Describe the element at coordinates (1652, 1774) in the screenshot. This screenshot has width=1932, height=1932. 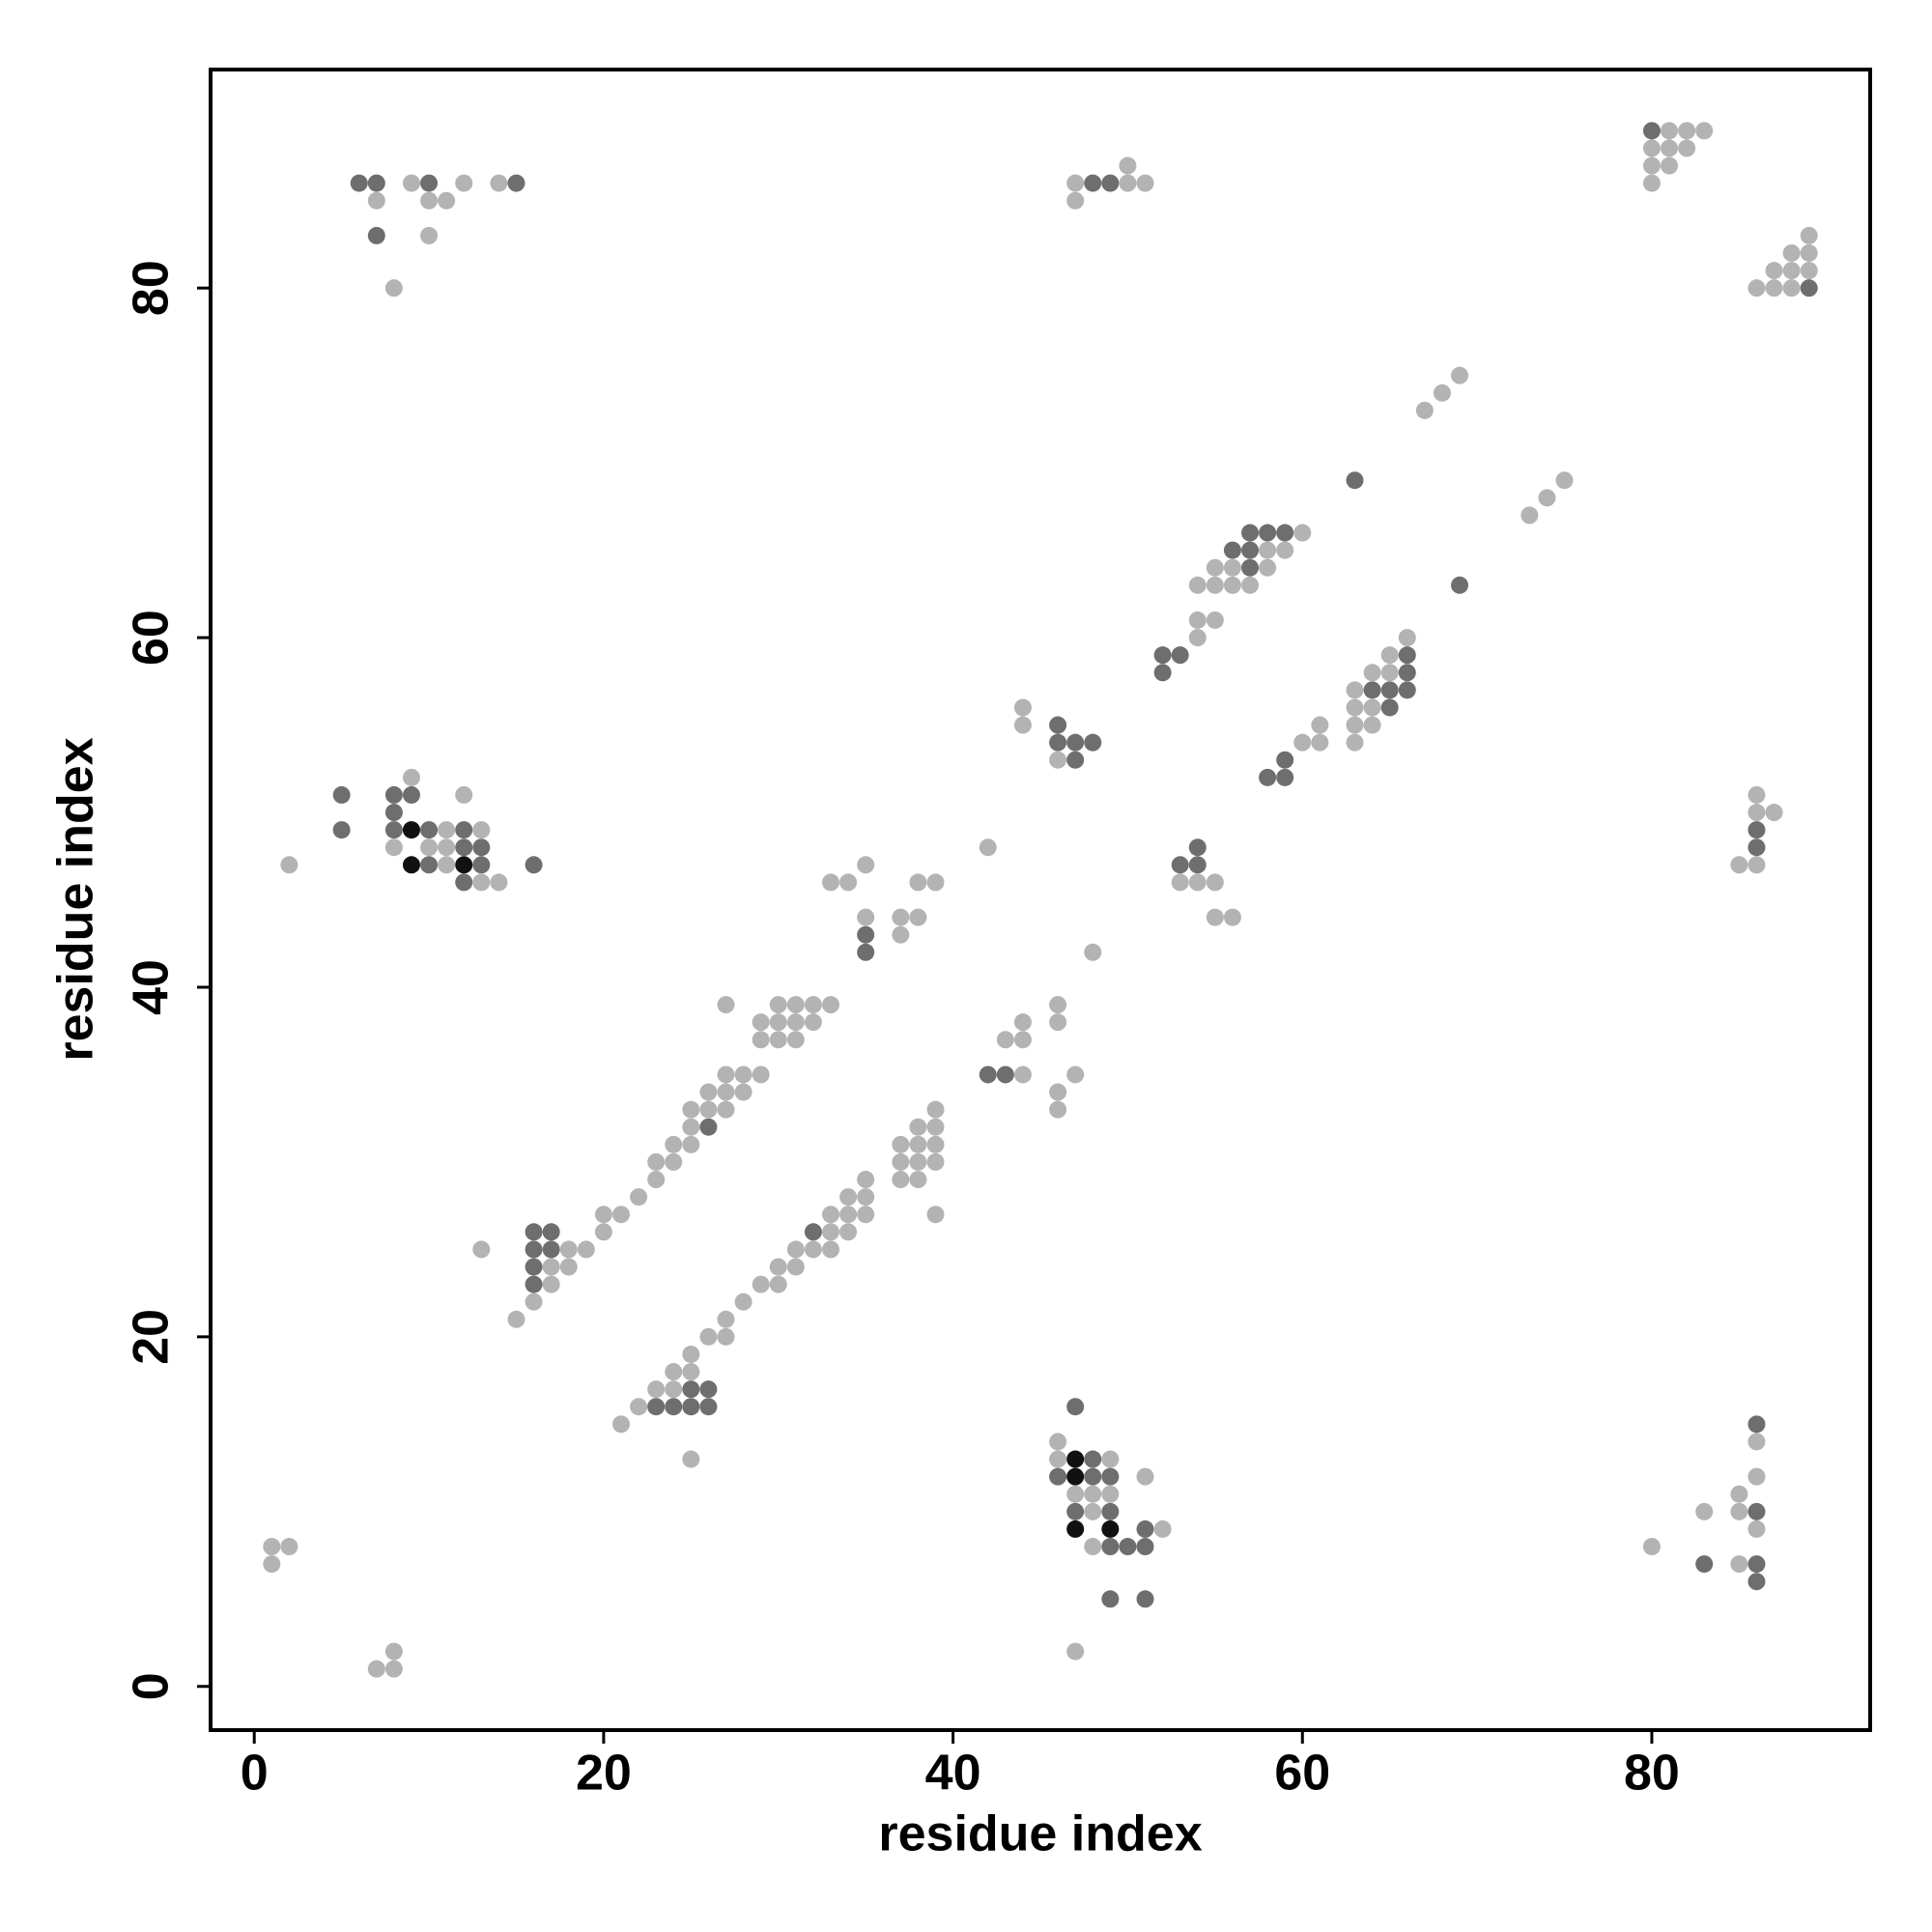
I see `x-tick-label: 80` at that location.